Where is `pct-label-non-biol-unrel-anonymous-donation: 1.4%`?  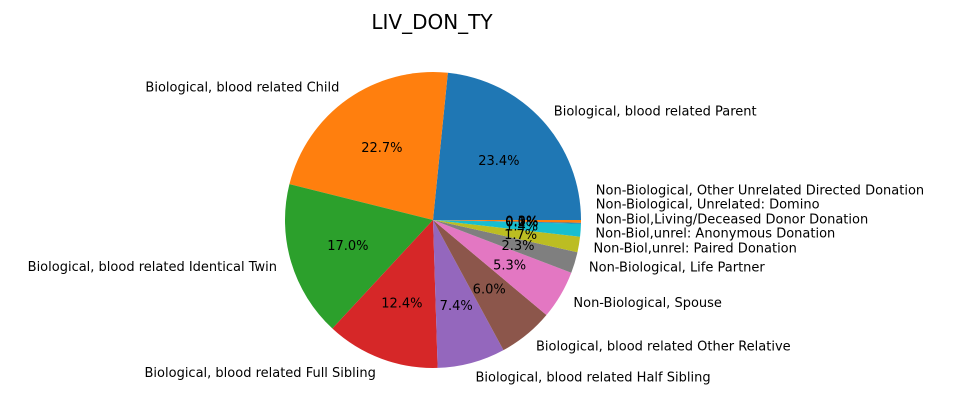
pct-label-non-biol-unrel-anonymous-donation: 1.4% is located at coordinates (521, 227).